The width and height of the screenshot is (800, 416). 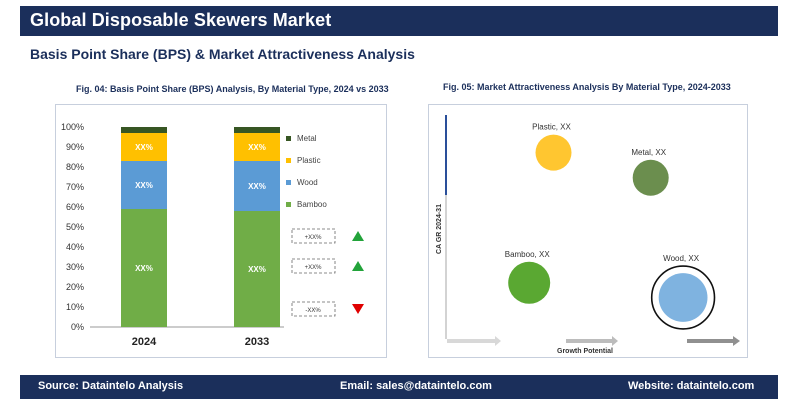 What do you see at coordinates (553, 152) in the screenshot?
I see `bubble-plastic` at bounding box center [553, 152].